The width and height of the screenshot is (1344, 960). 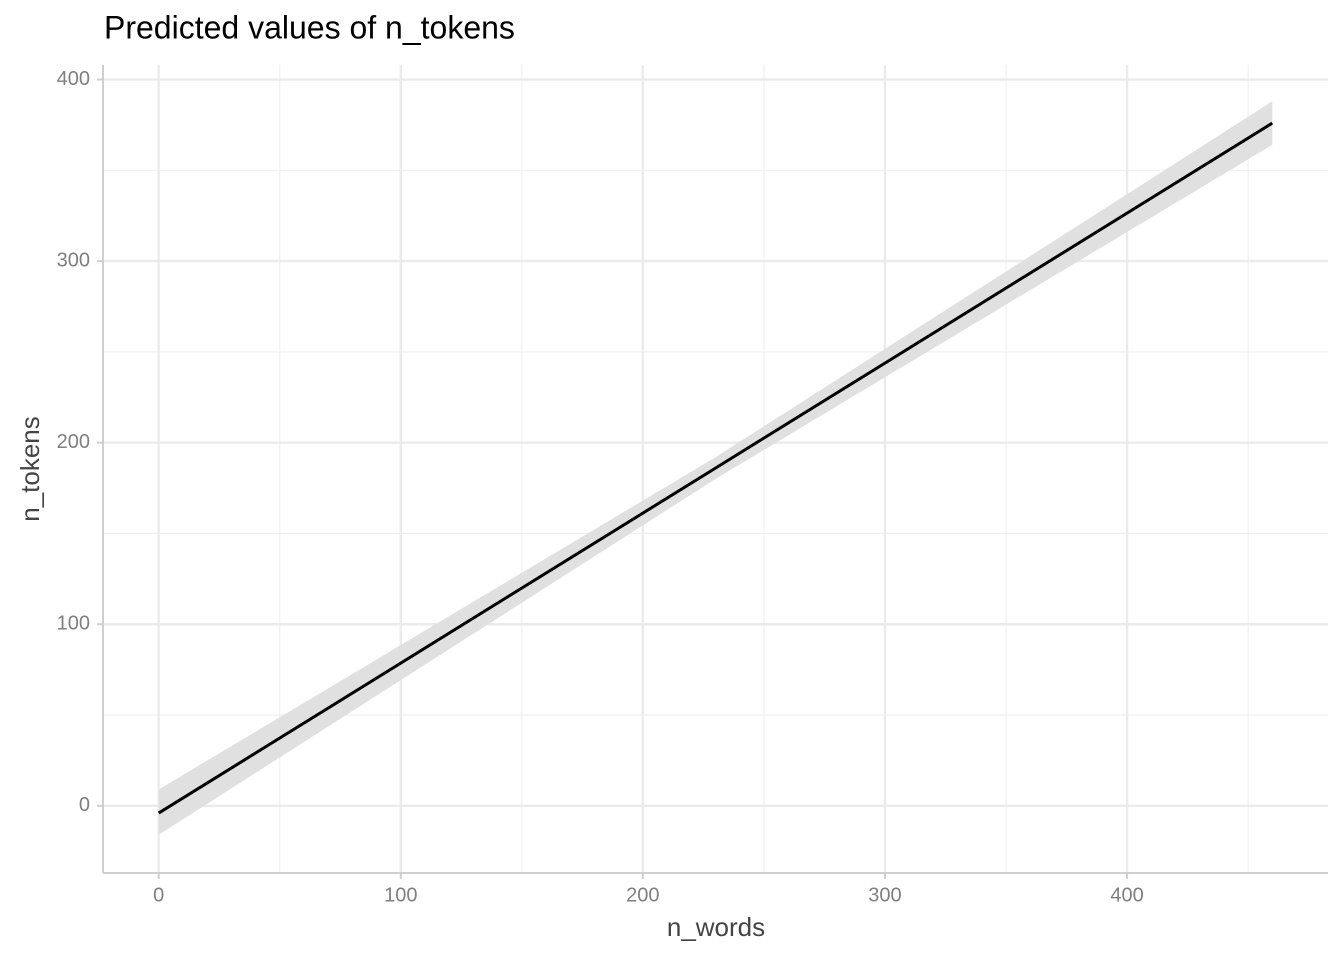 I want to click on x-tick-label: 400, so click(x=1126, y=895).